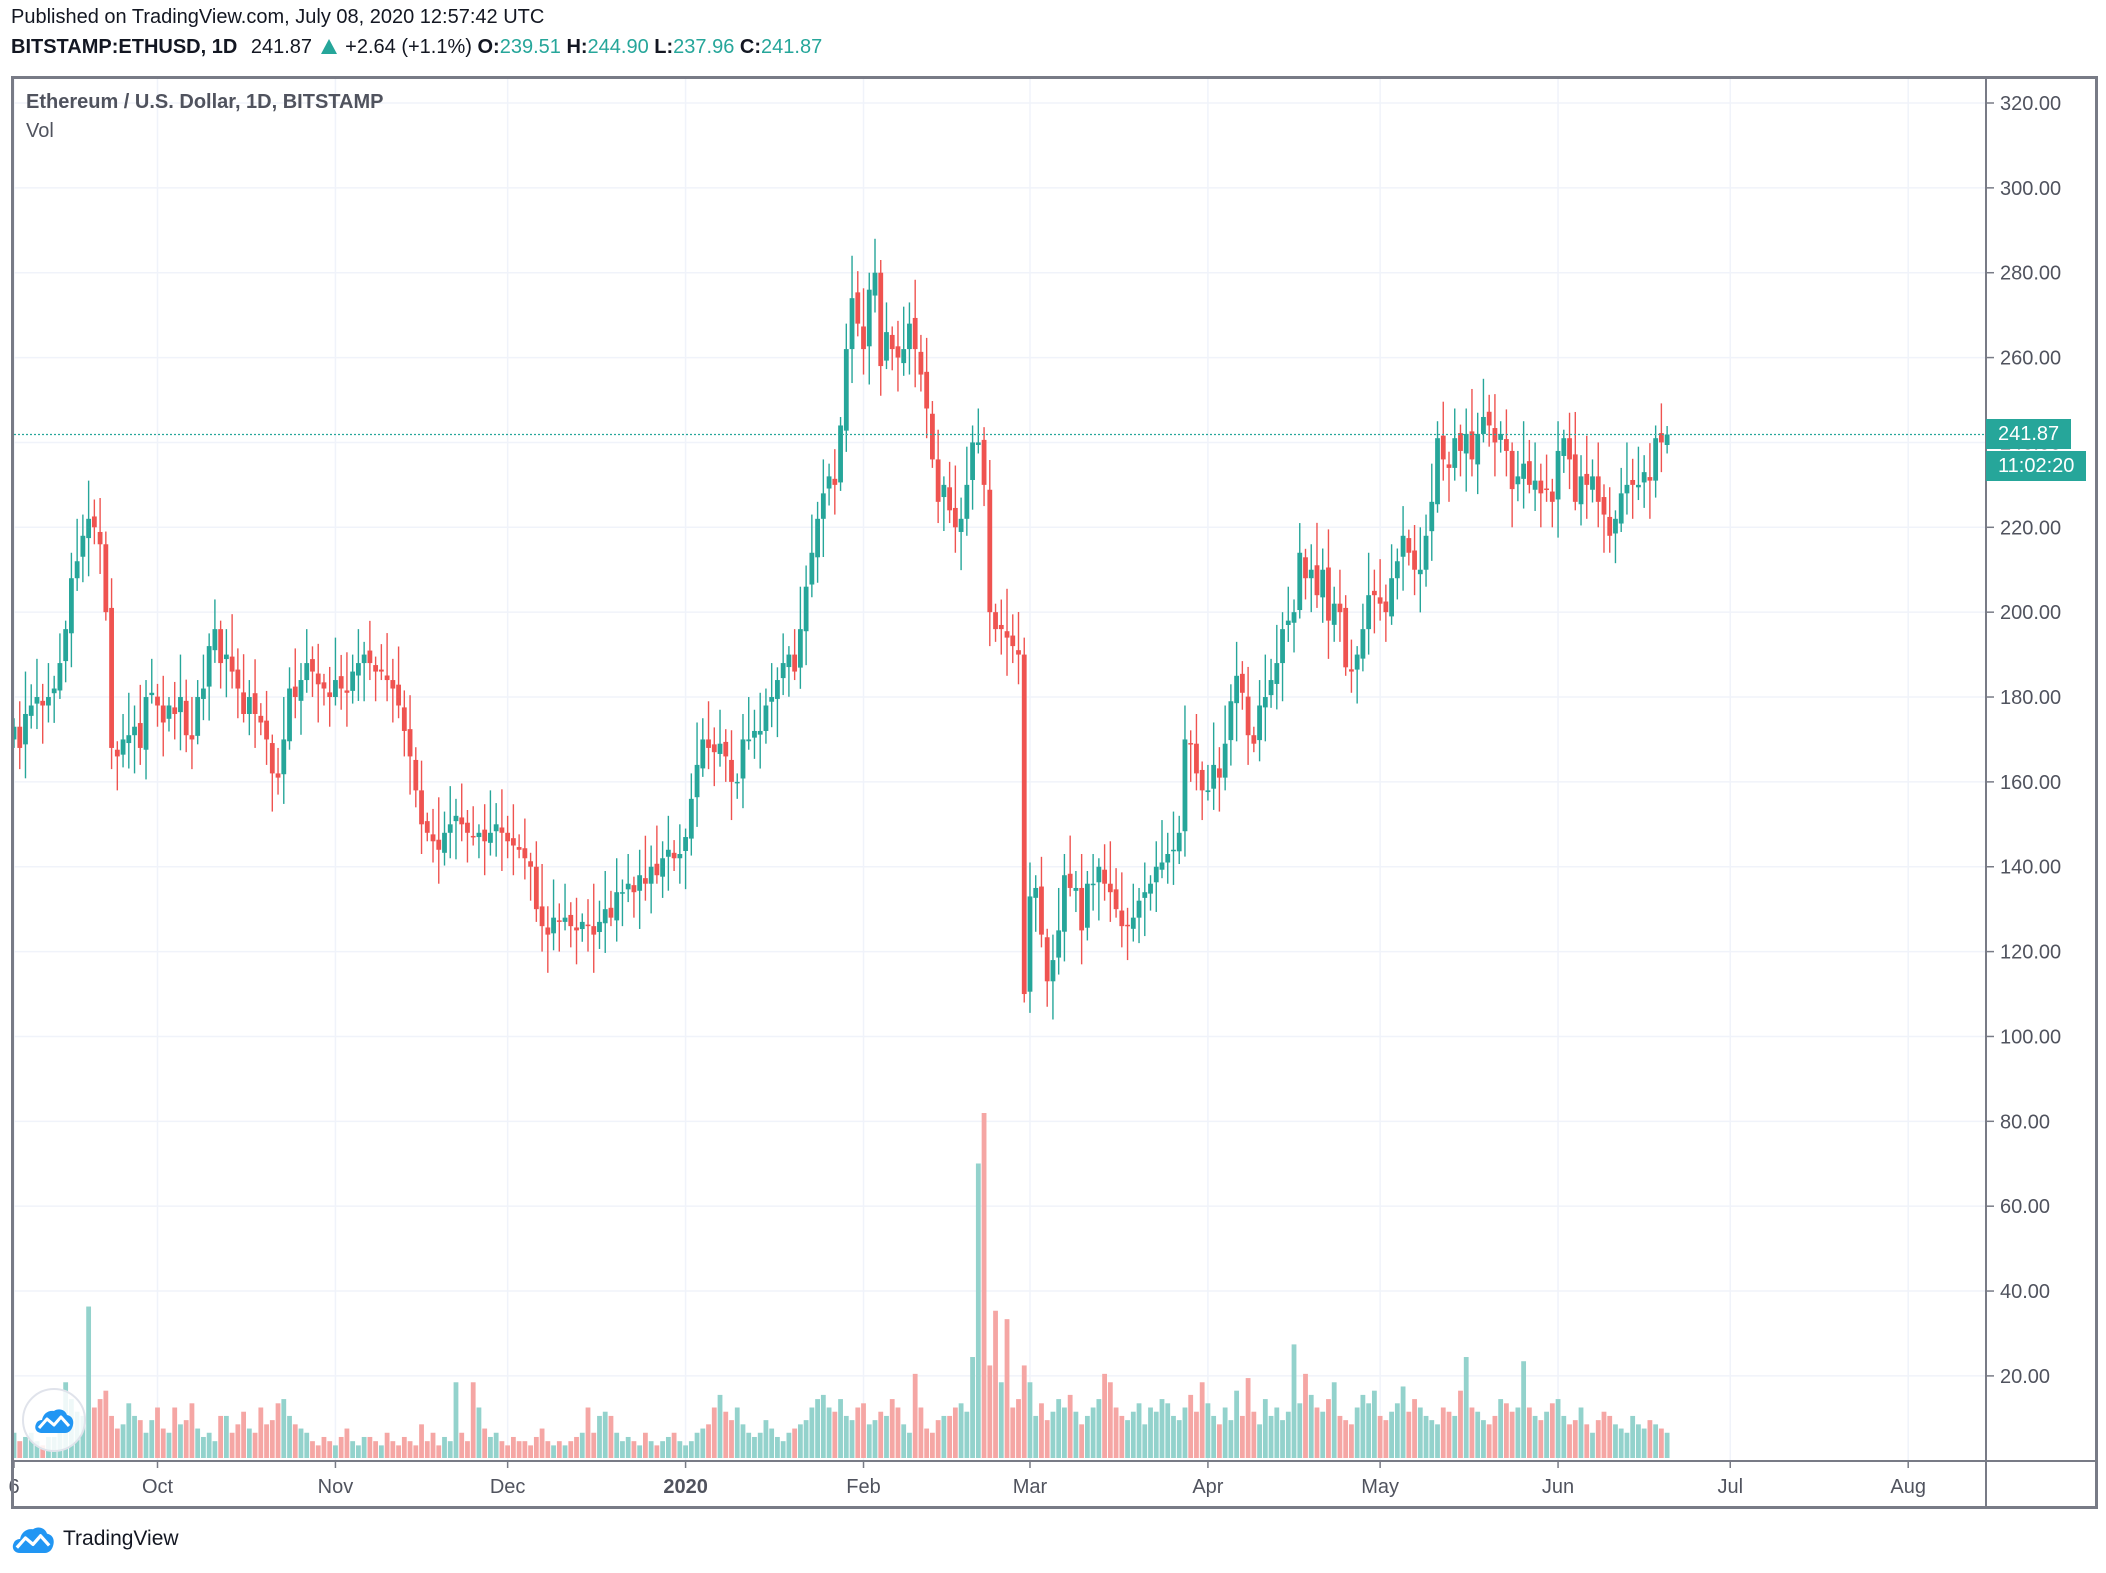 The height and width of the screenshot is (1573, 2106). What do you see at coordinates (488, 47) in the screenshot?
I see `open-label: O:` at bounding box center [488, 47].